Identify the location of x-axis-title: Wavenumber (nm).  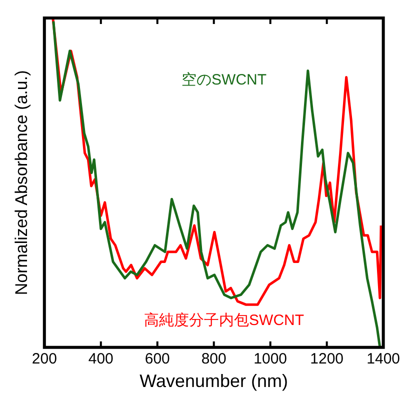
(214, 381).